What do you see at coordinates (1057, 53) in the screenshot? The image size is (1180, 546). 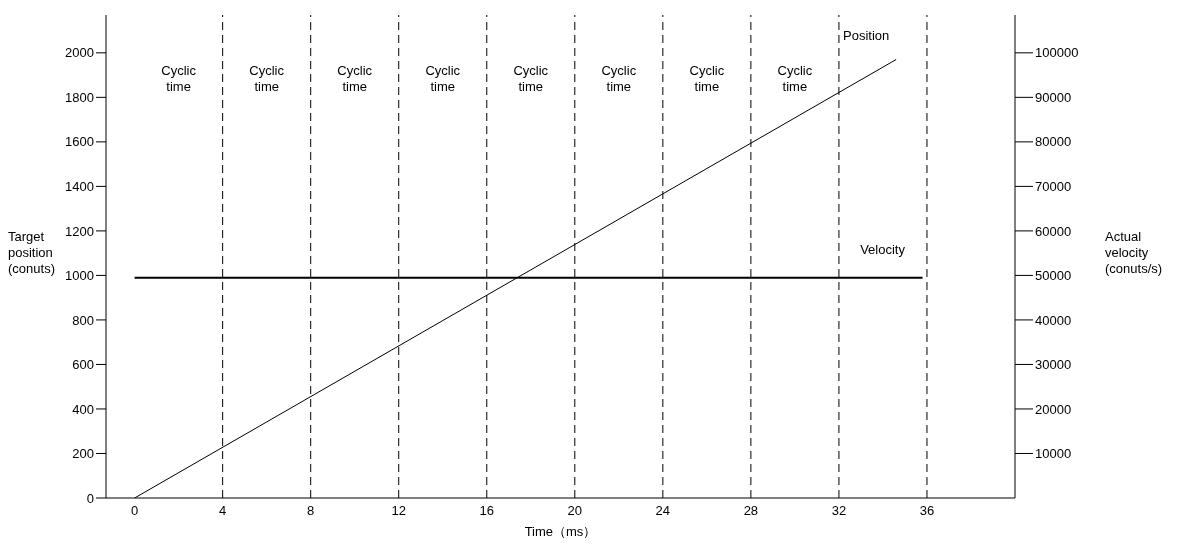 I see `y2-tick-label: 100000` at bounding box center [1057, 53].